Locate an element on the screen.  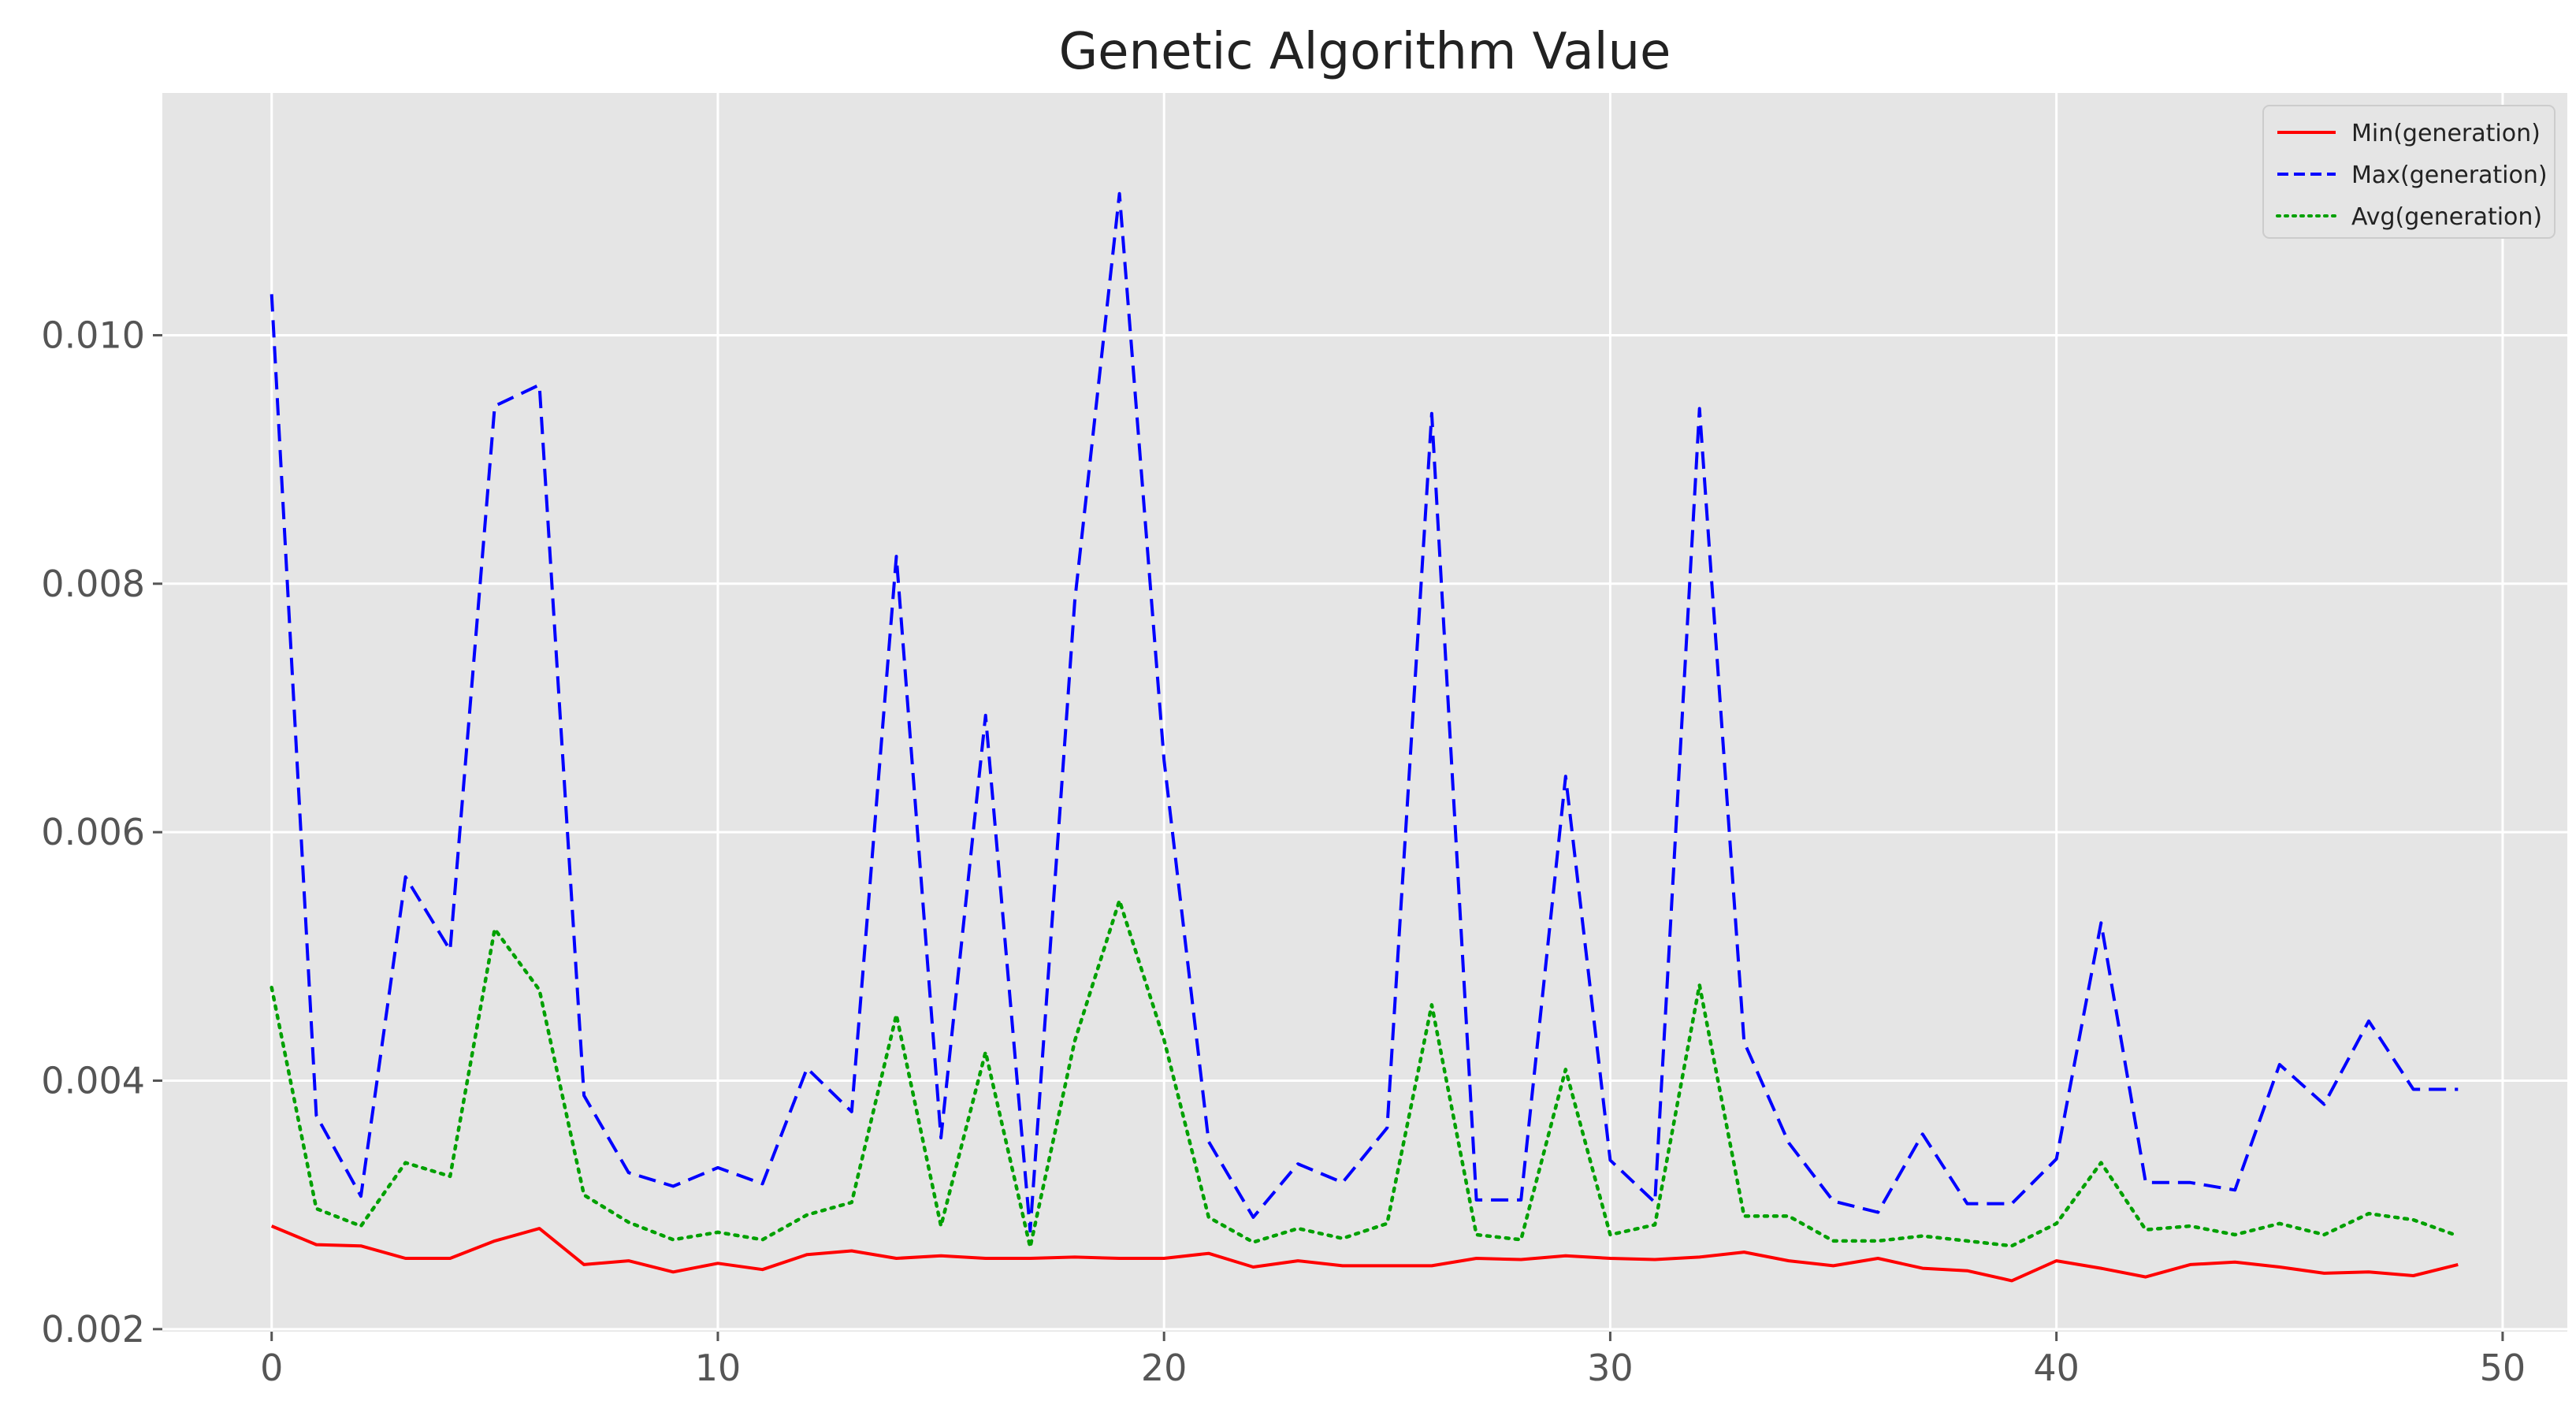
y-tick-label: 0.006 is located at coordinates (93, 832).